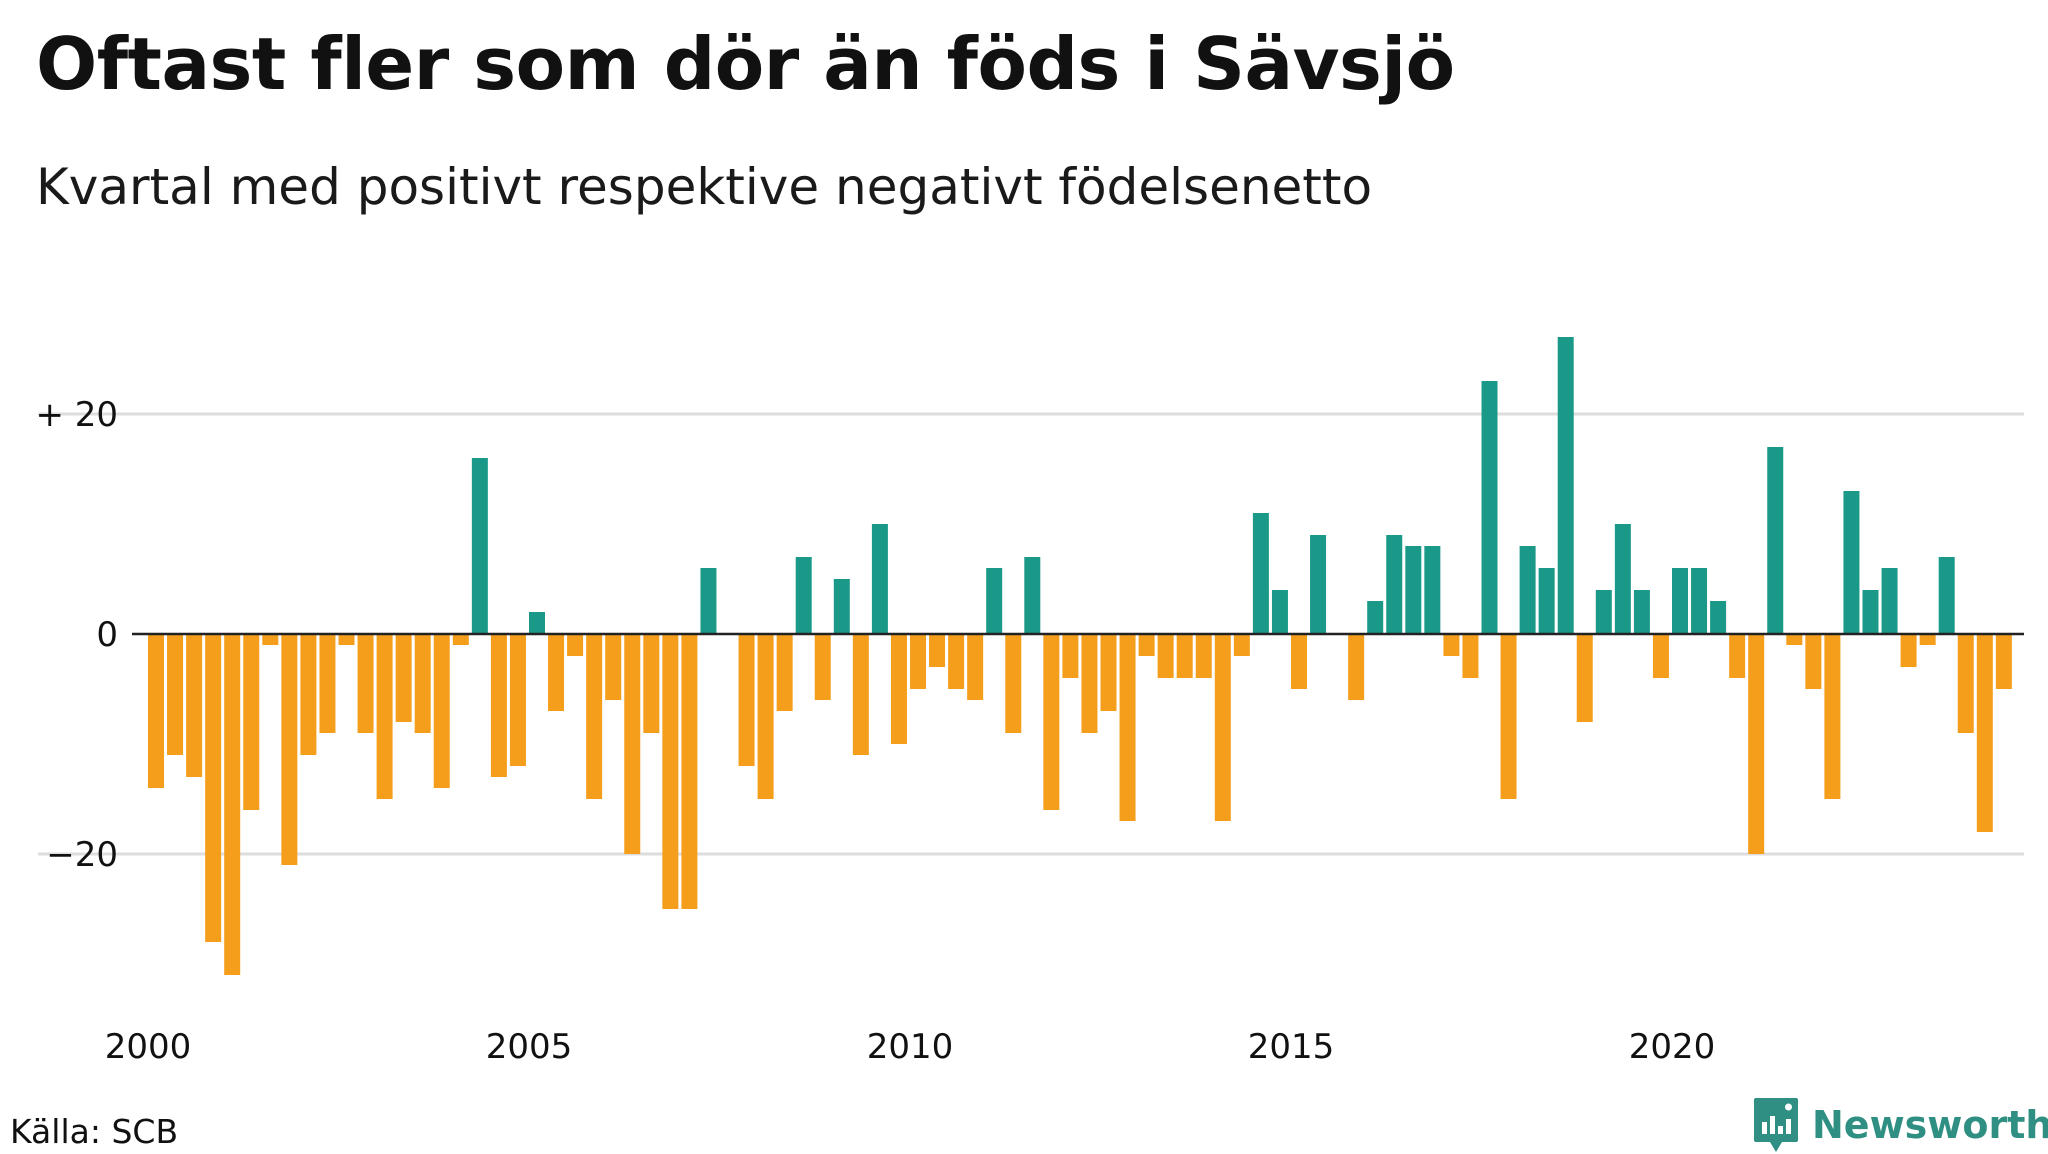 This screenshot has height=1154, width=2048. What do you see at coordinates (1184, 656) in the screenshot?
I see `bar-negative: 2013K3: -4` at bounding box center [1184, 656].